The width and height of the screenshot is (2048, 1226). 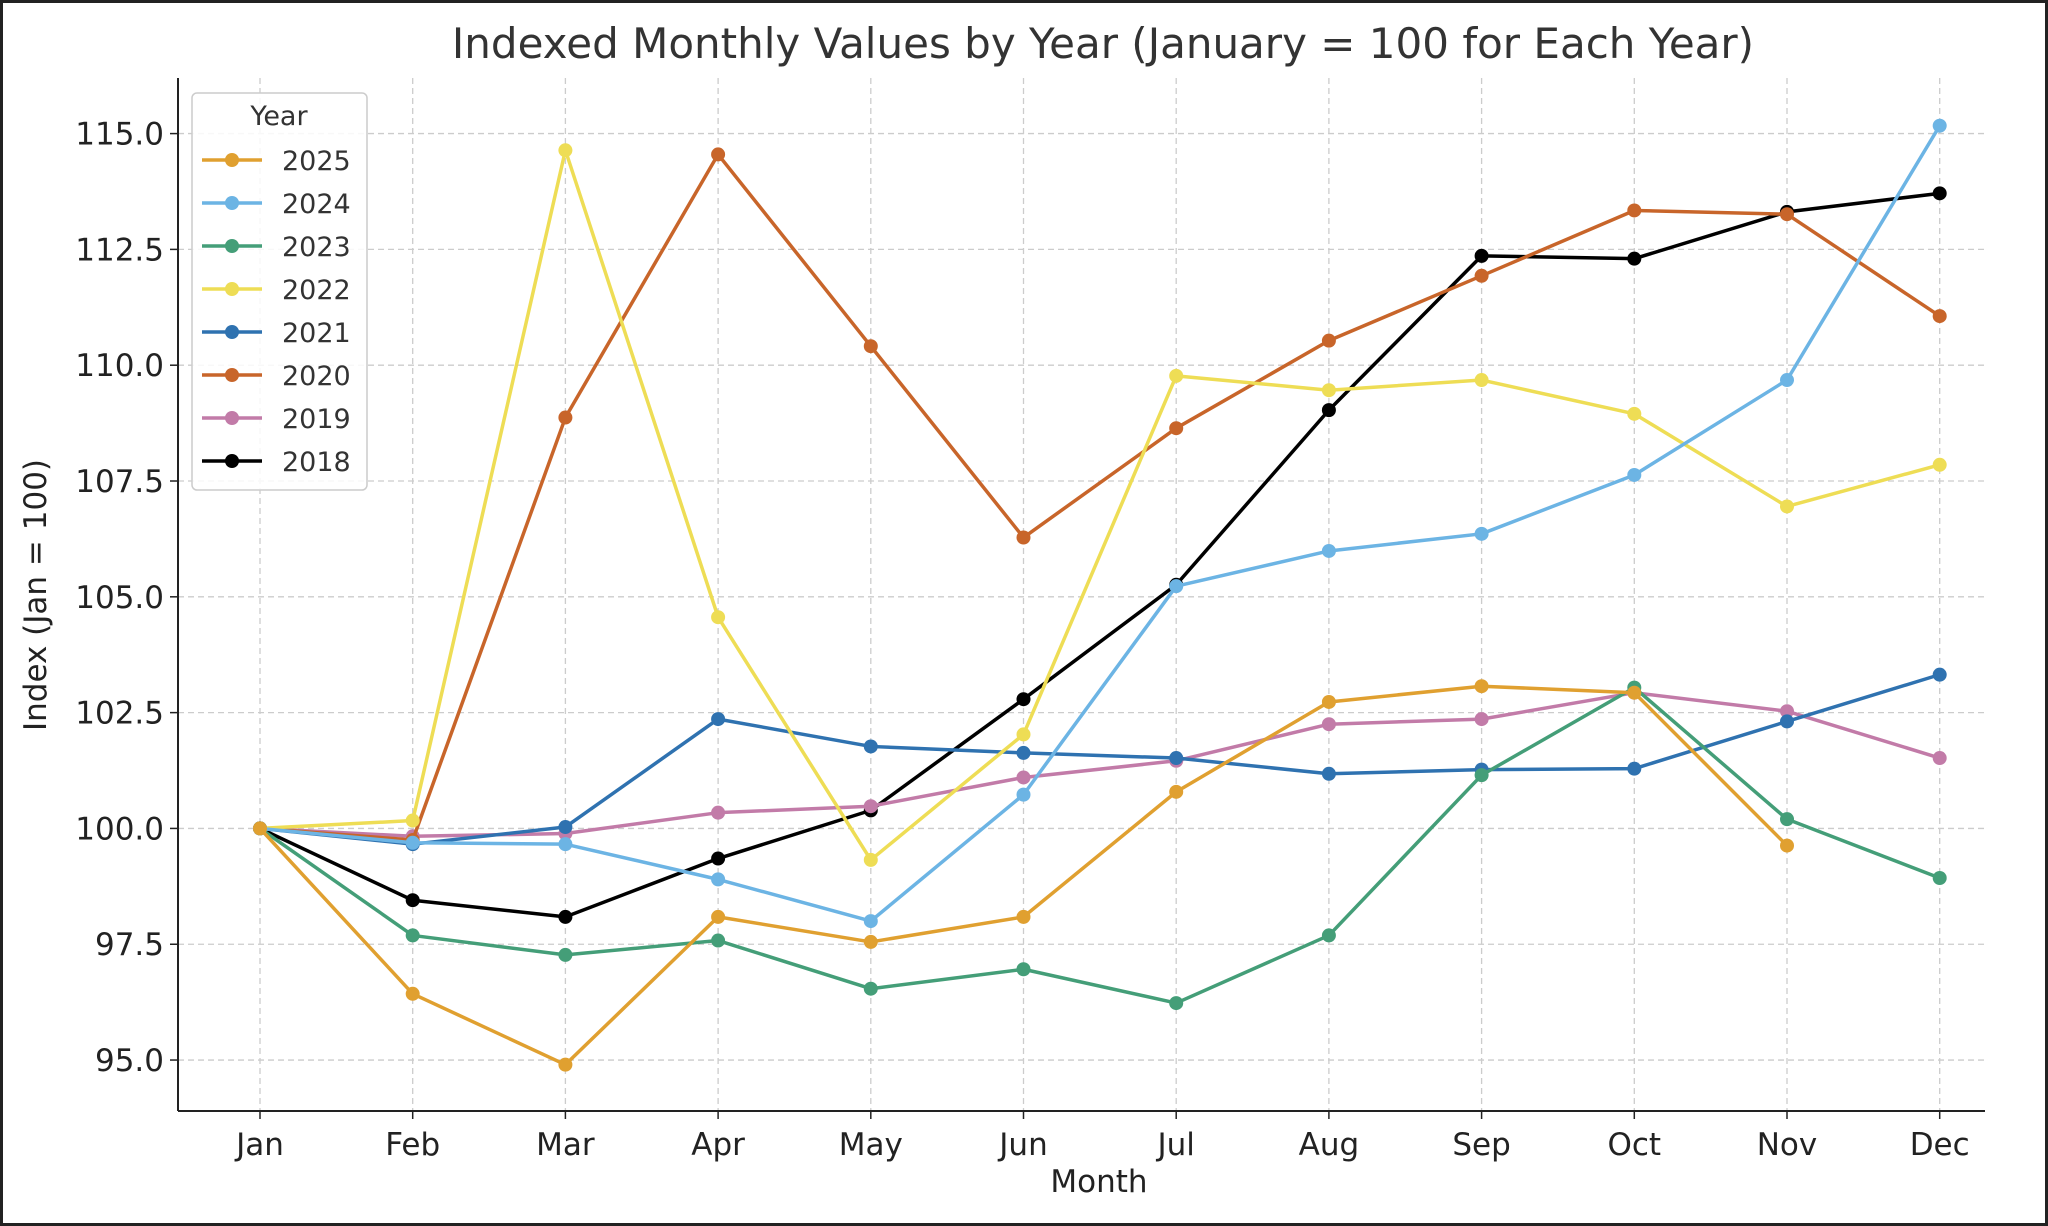 I want to click on y-tick-label: 112.5, so click(x=119, y=250).